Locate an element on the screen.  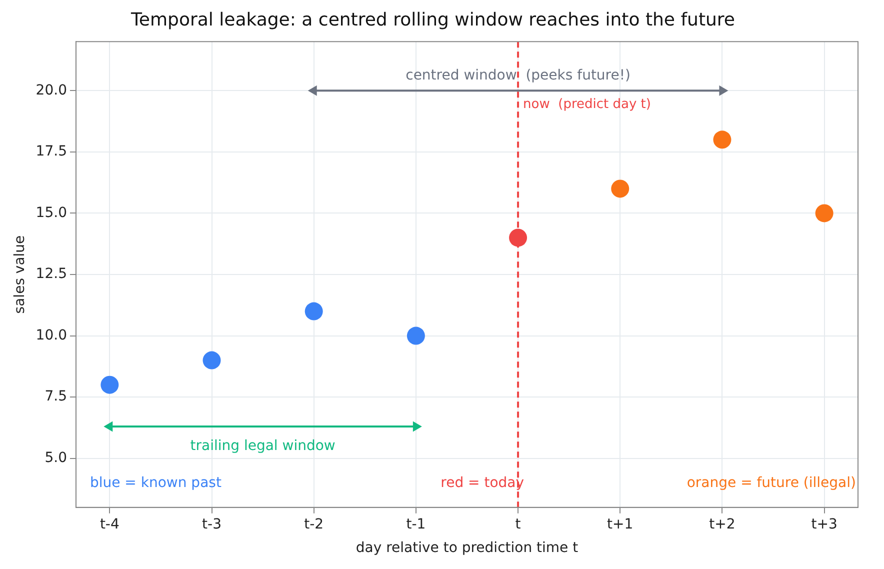
x-axis-title: day relative to prediction time t is located at coordinates (467, 548).